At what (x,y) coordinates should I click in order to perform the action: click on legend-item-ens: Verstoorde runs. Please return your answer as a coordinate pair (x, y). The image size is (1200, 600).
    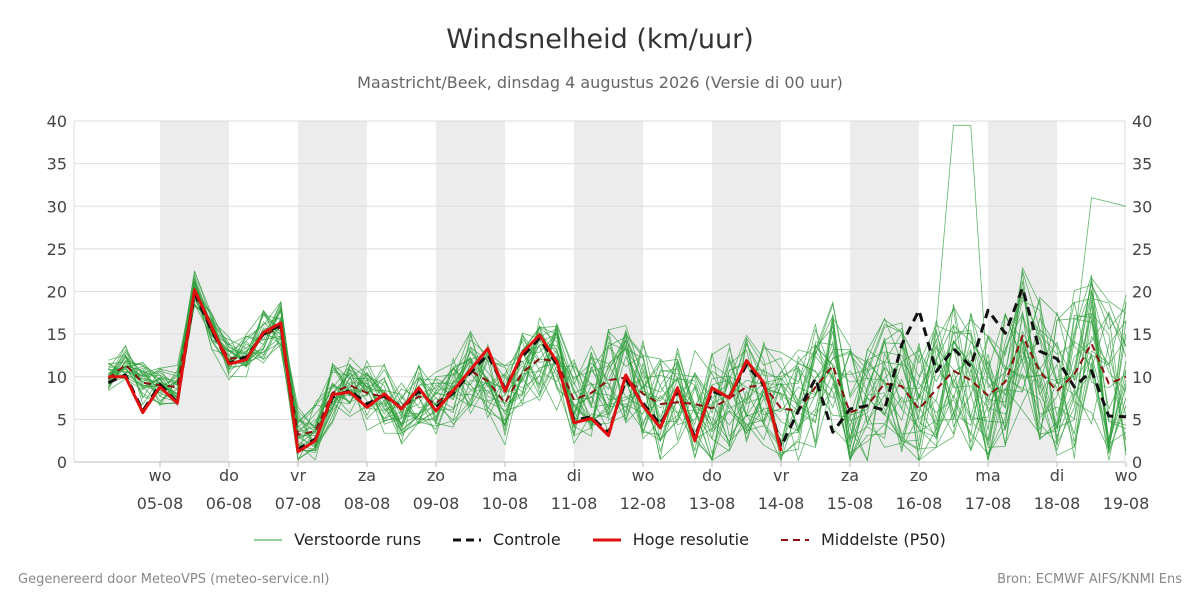
    Looking at the image, I should click on (337, 539).